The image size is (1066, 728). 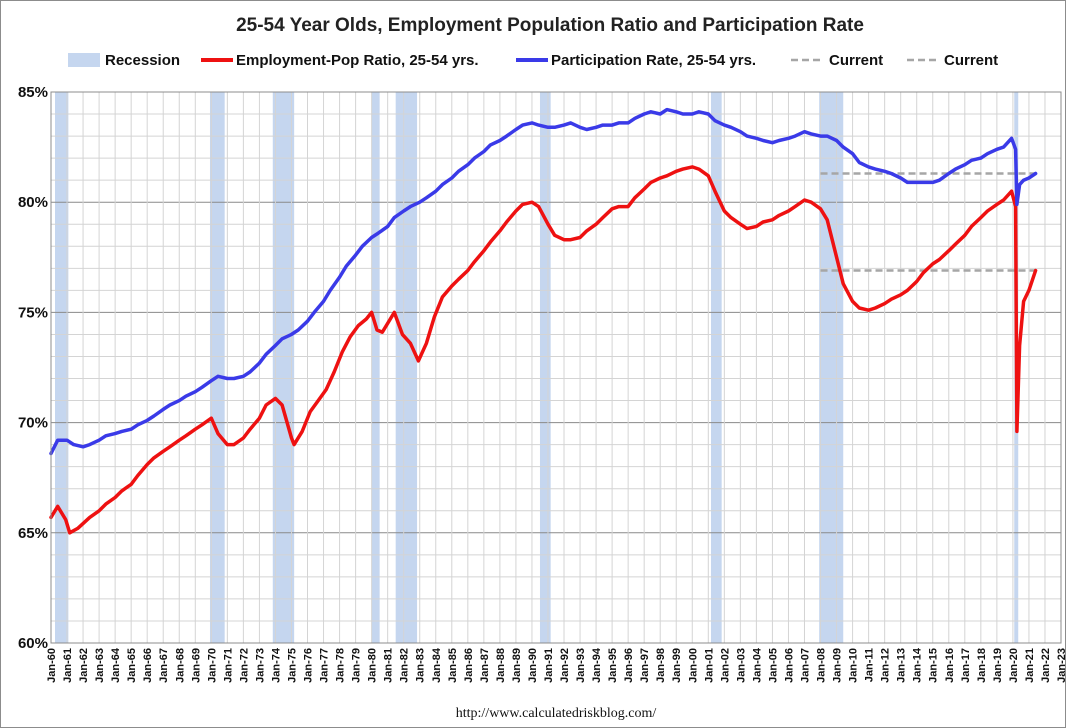 I want to click on x-tick-label: Jan-88, so click(x=501, y=665).